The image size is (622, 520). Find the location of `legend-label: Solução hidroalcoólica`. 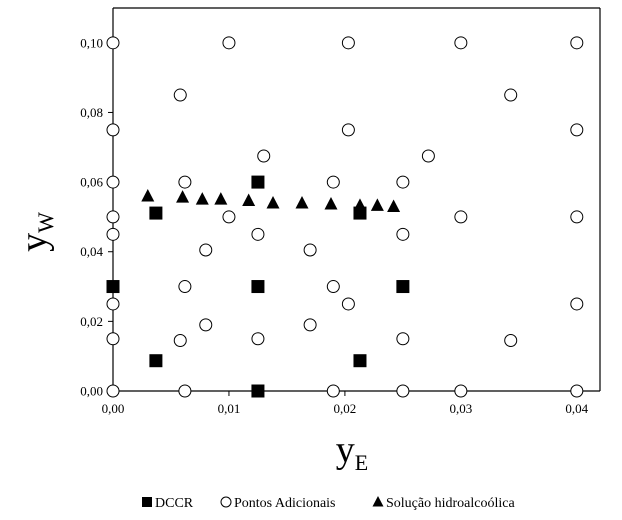

legend-label: Solução hidroalcoólica is located at coordinates (450, 503).